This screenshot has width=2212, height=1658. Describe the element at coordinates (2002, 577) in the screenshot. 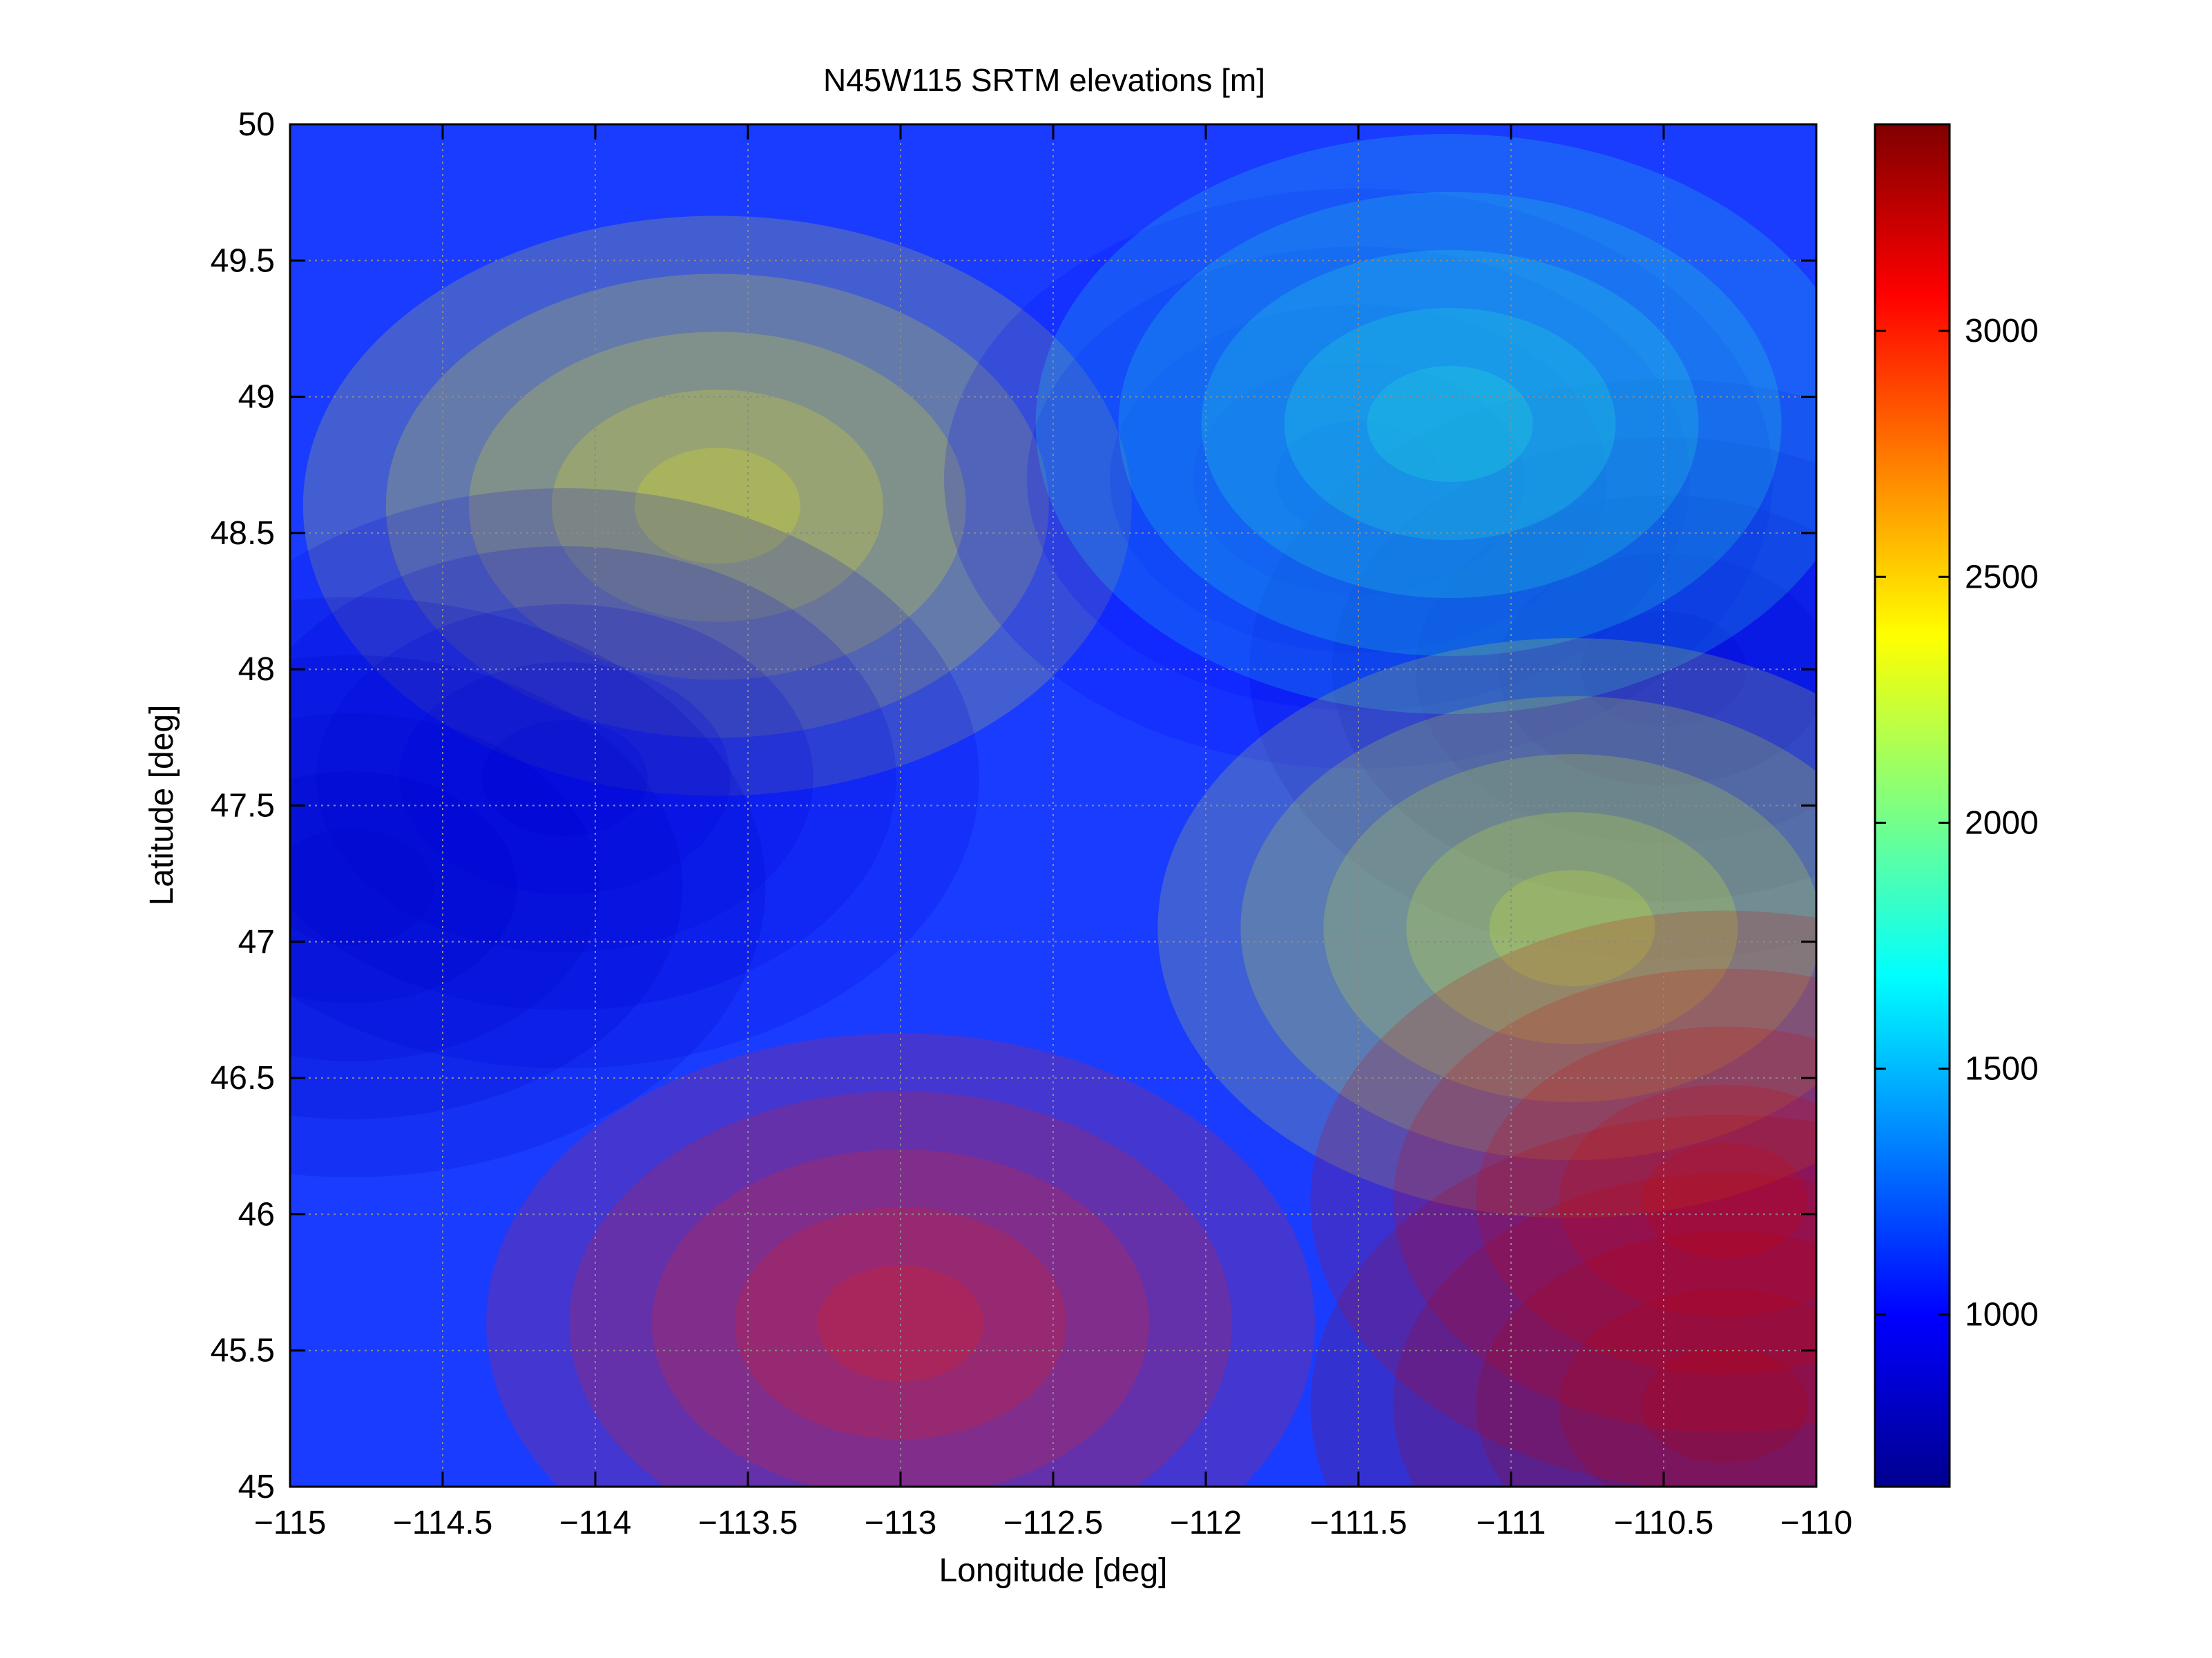

I see `colorbar-tick-label: 2500` at that location.